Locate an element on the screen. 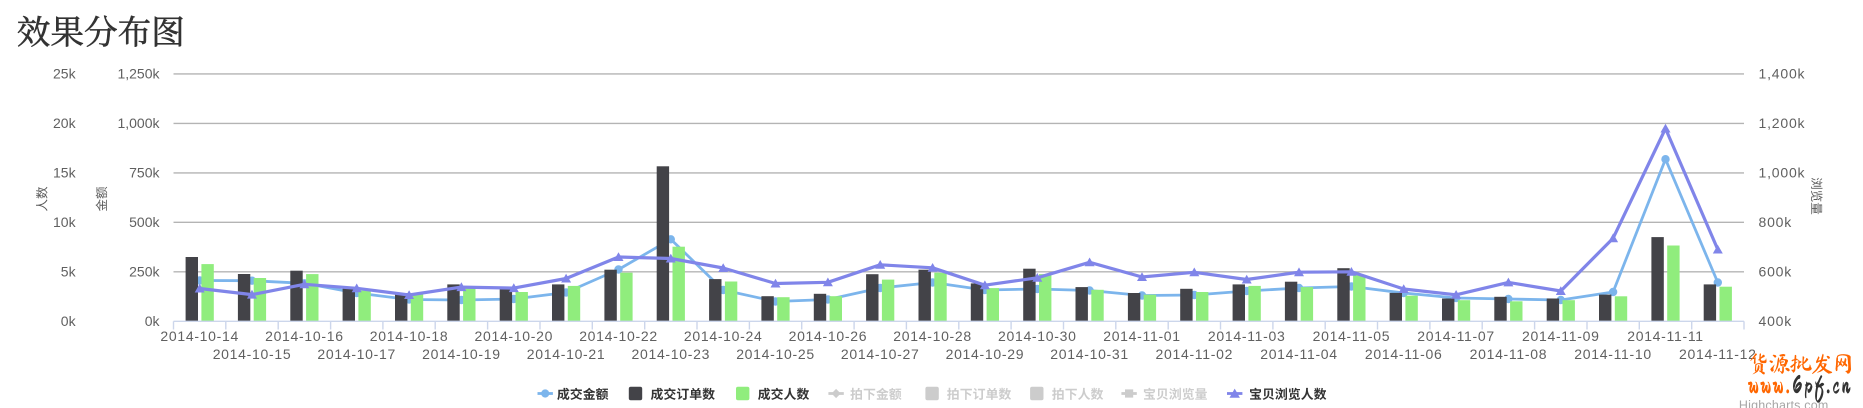 The width and height of the screenshot is (1863, 408). svg-text: 800k is located at coordinates (1776, 222).